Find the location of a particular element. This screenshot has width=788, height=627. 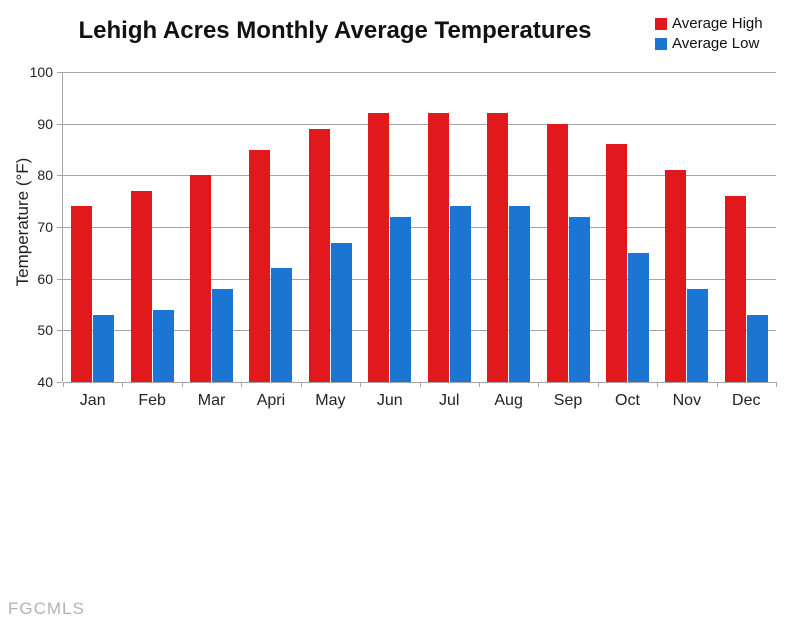

y-tick-label-70: 70 is located at coordinates (45, 227).